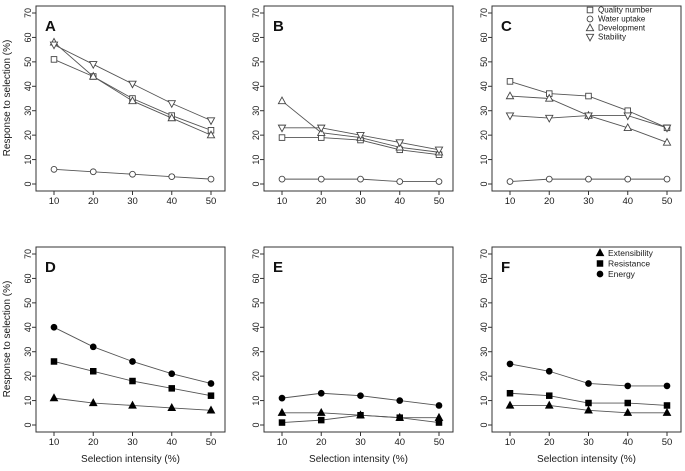 This screenshot has width=685, height=471. Describe the element at coordinates (352, 347) in the screenshot. I see `panel-e-chart: 0 10 20 30 40 50 60 70 10 20 30 40 50 E` at that location.